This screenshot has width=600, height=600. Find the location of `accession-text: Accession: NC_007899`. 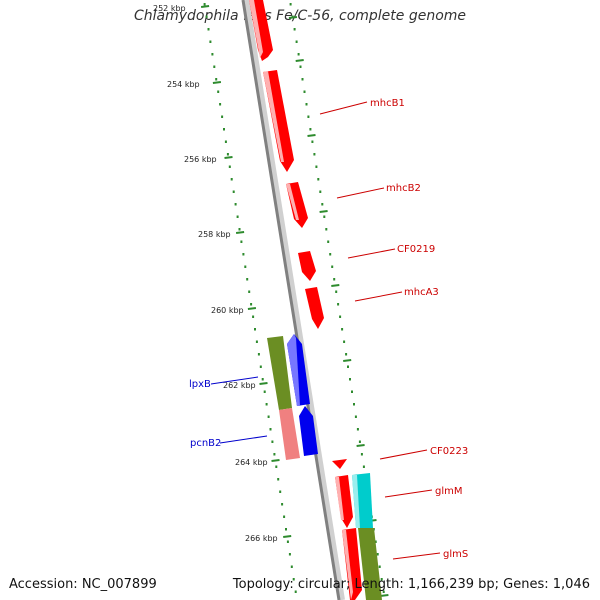

accession-text: Accession: NC_007899 is located at coordinates (83, 584).